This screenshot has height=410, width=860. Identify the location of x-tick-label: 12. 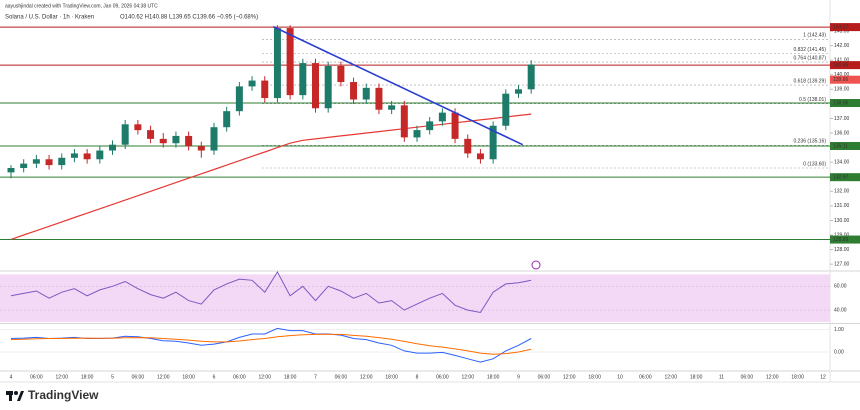
(823, 377).